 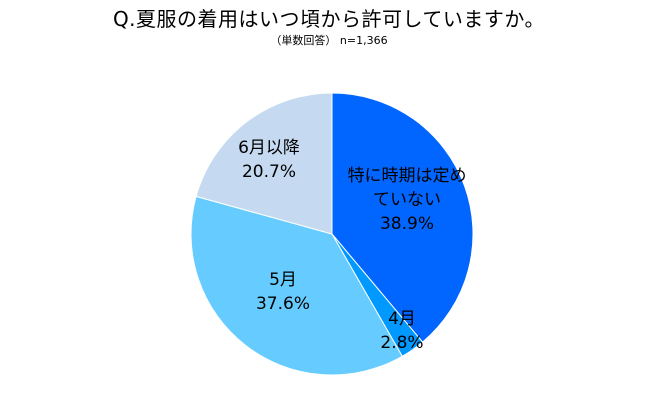 What do you see at coordinates (401, 343) in the screenshot?
I see `slice-value-label: 2.8%` at bounding box center [401, 343].